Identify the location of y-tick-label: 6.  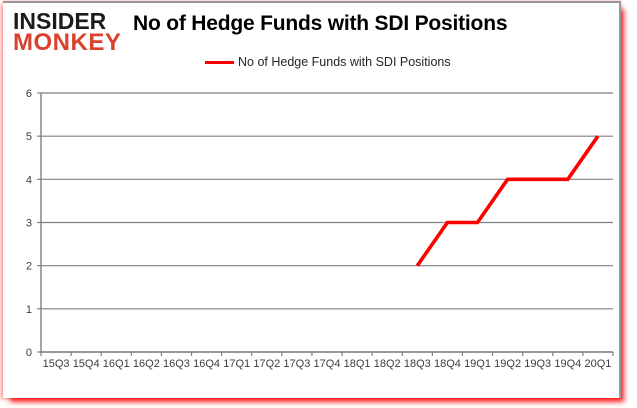
(29, 94).